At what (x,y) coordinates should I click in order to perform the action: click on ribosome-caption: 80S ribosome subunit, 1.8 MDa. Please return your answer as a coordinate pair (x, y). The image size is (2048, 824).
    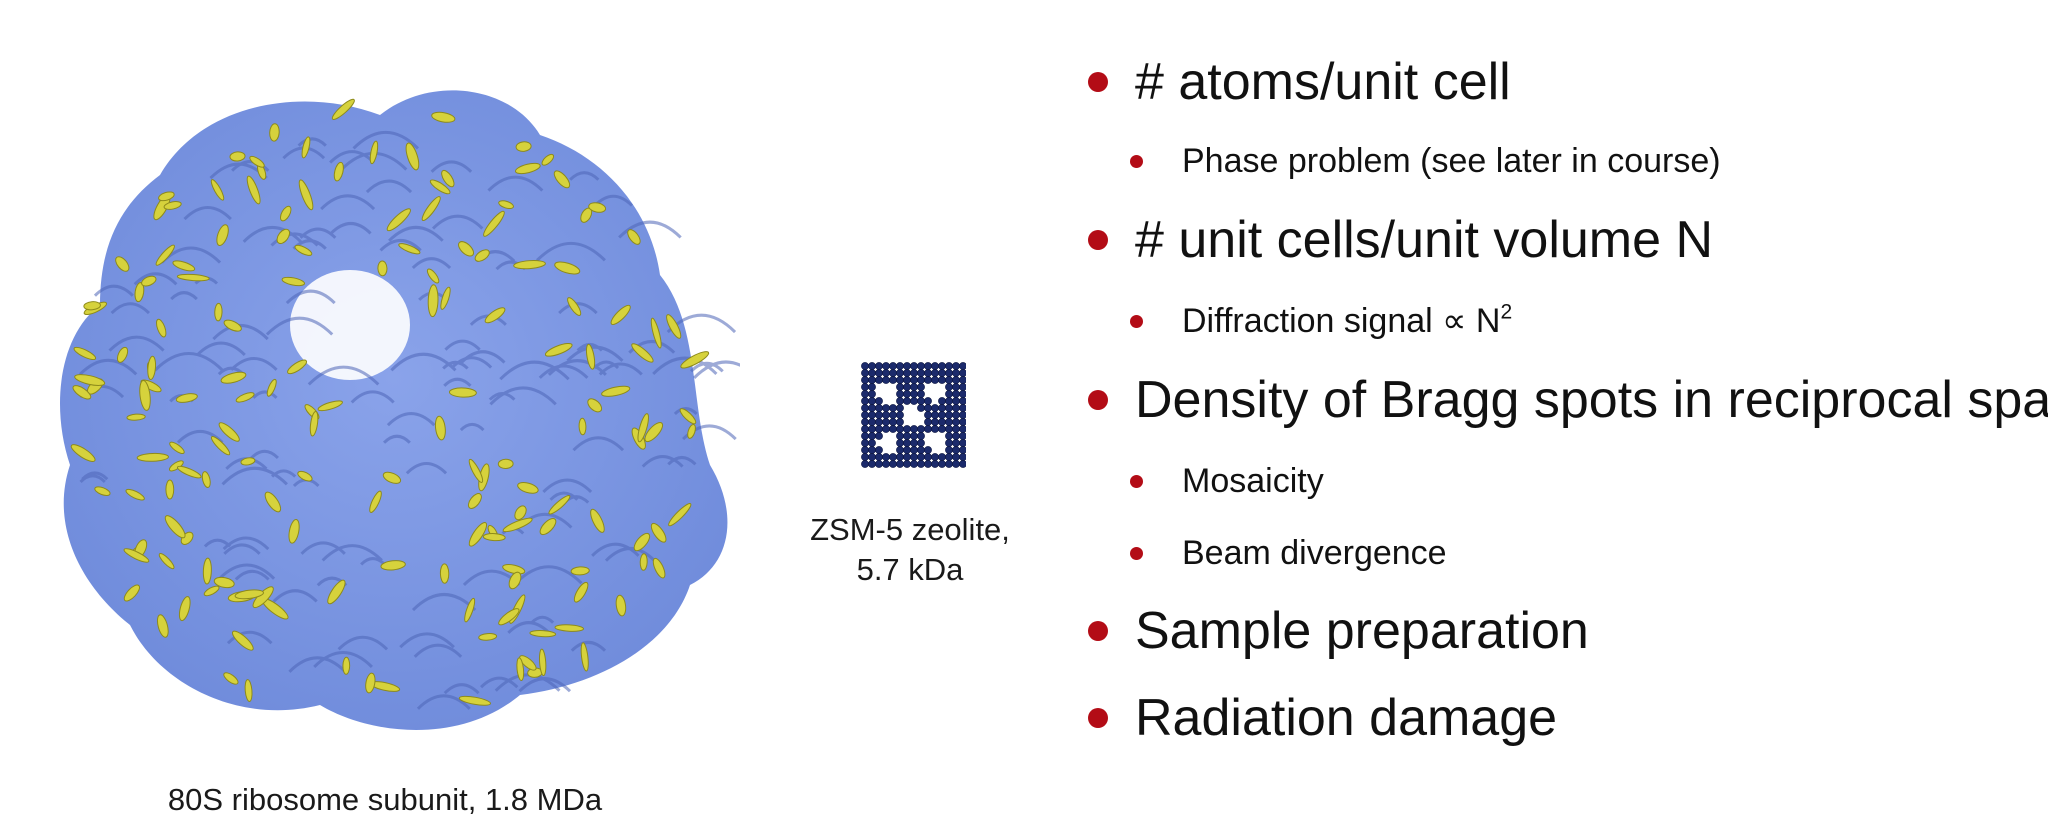
    Looking at the image, I should click on (385, 799).